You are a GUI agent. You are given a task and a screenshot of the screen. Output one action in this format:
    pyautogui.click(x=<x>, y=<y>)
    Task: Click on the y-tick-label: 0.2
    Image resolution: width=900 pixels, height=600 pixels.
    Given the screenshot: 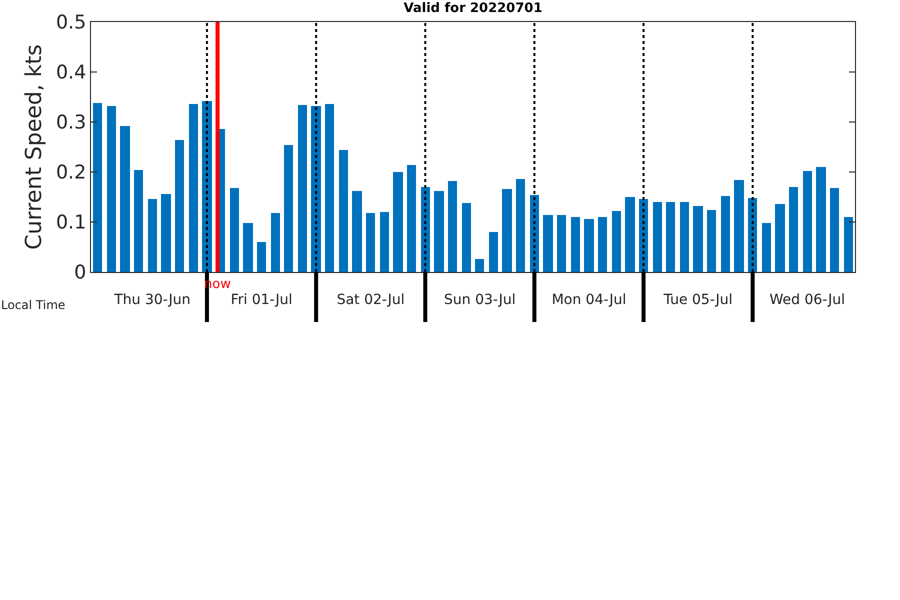 What is the action you would take?
    pyautogui.click(x=71, y=173)
    